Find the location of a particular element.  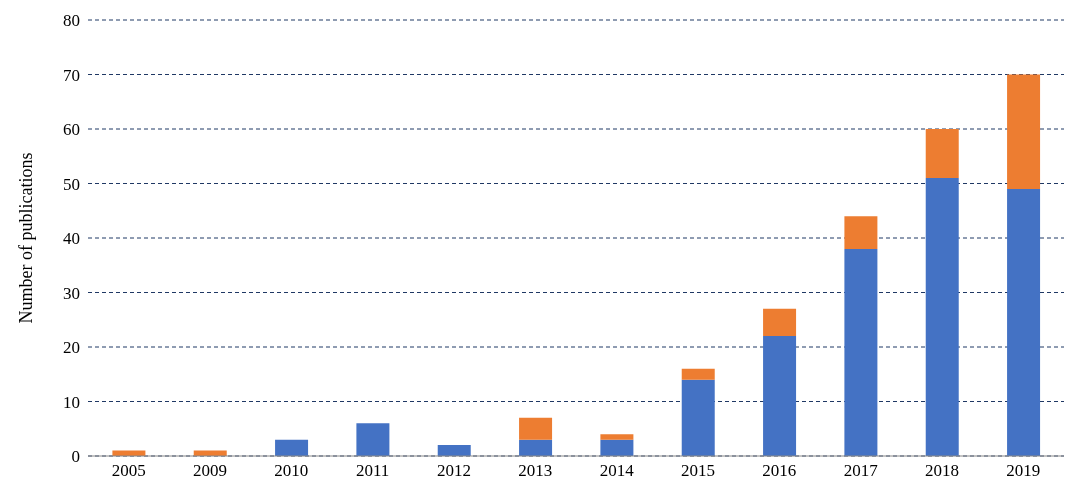

x-tick-label: 2019 is located at coordinates (1023, 471).